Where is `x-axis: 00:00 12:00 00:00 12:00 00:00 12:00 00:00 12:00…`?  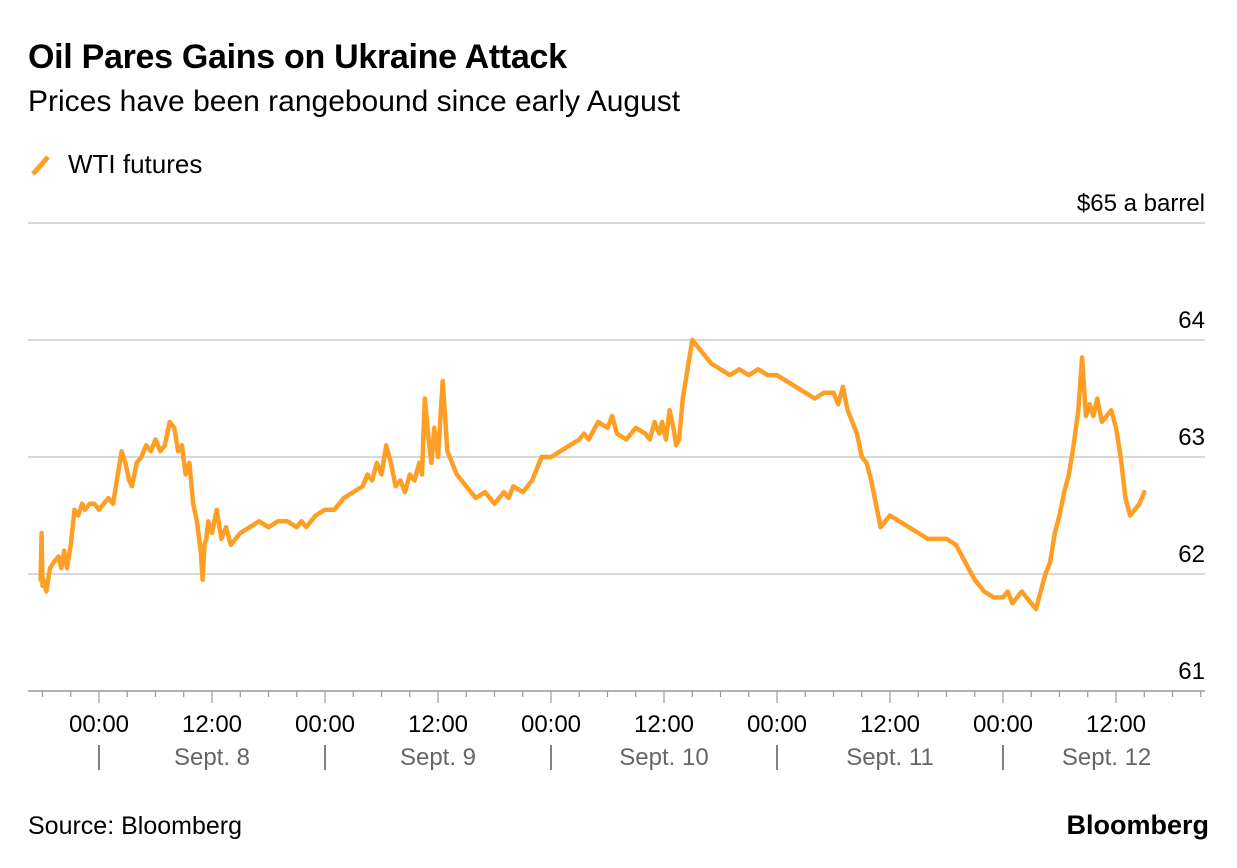 x-axis: 00:00 12:00 00:00 12:00 00:00 12:00 00:00 12:00… is located at coordinates (616, 730).